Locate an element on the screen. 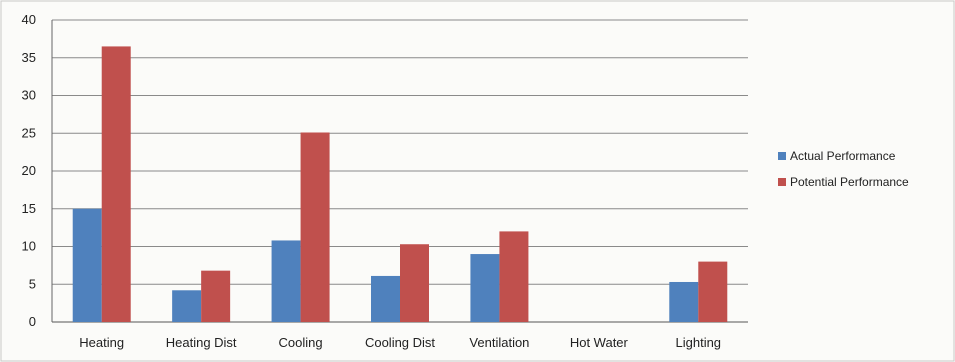 Image resolution: width=955 pixels, height=362 pixels. y-tick-label: 10 is located at coordinates (29, 246).